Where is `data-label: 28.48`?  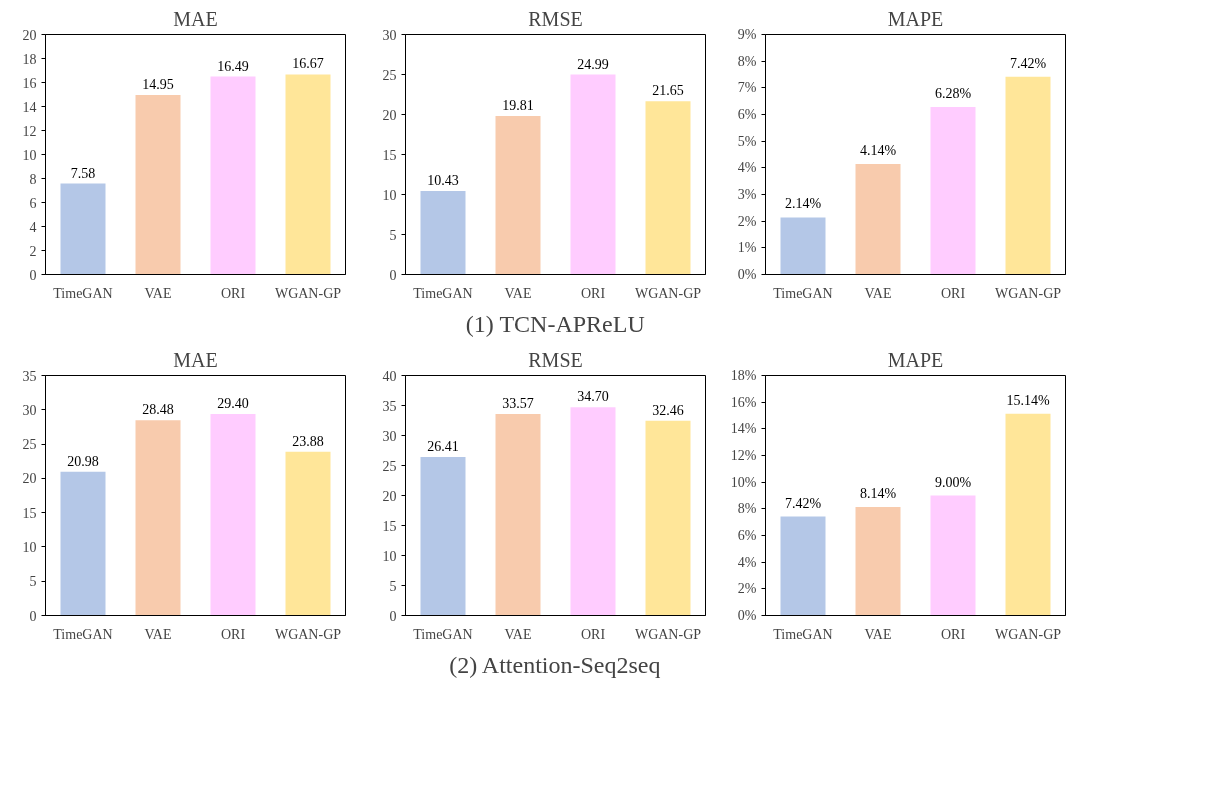
data-label: 28.48 is located at coordinates (158, 410).